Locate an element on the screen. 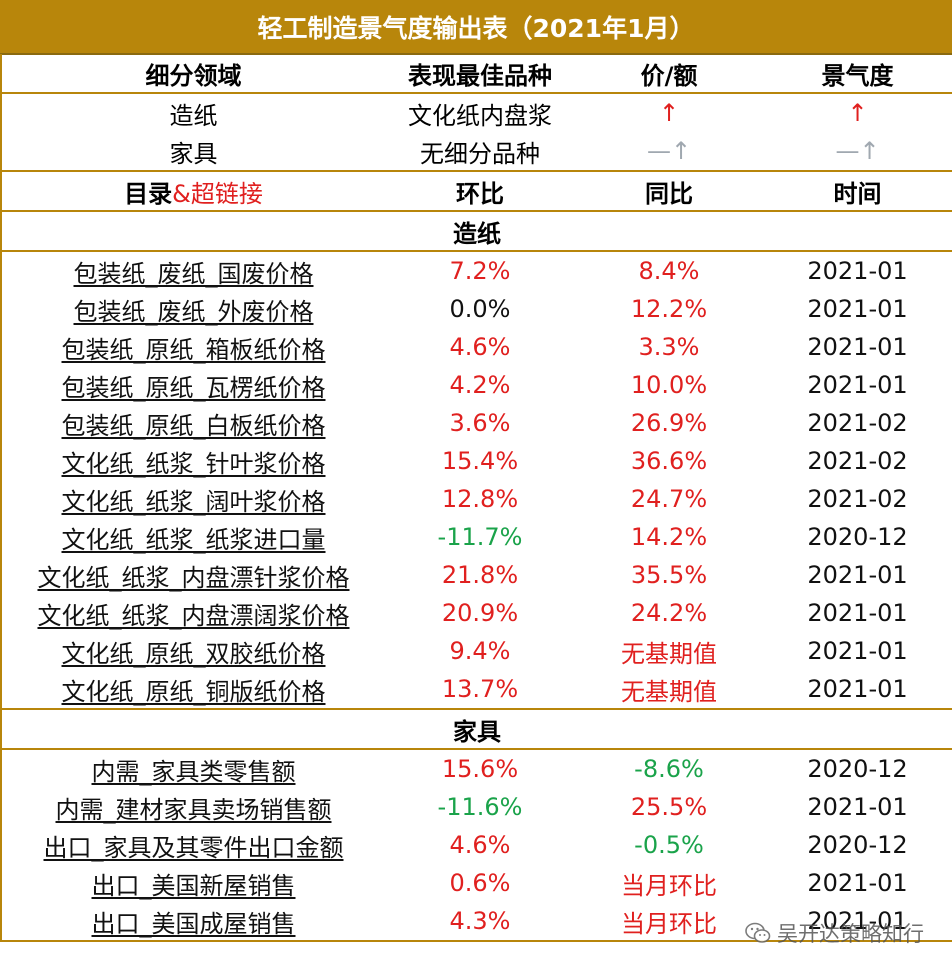  table-row: 包装纸_原纸_白板纸价格 3.6% 26.9% 2021-02 is located at coordinates (476, 423).